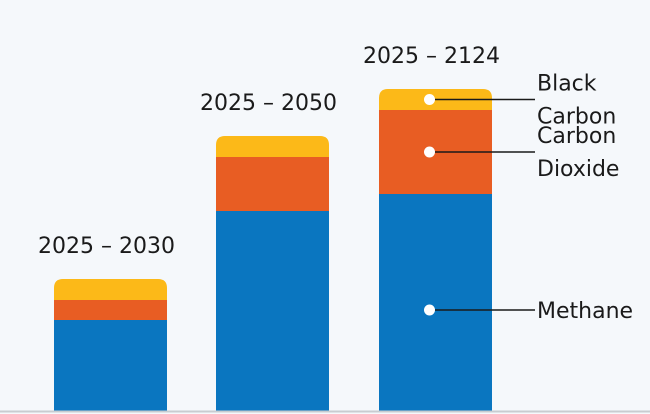  What do you see at coordinates (578, 169) in the screenshot?
I see `annotation-label-carbon-dioxide: Dioxide` at bounding box center [578, 169].